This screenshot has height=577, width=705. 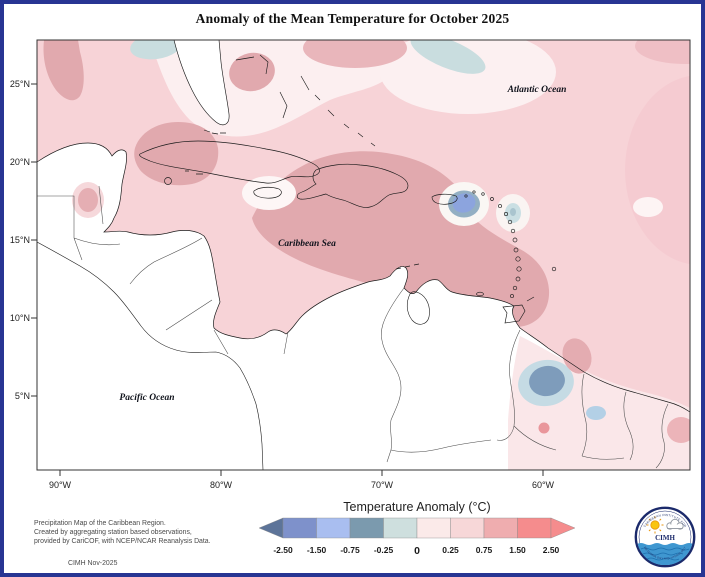 I want to click on x-axis, so click(x=301, y=473).